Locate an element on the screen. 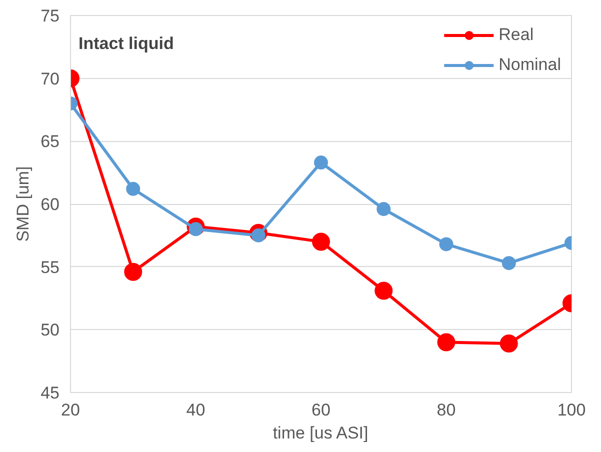 This screenshot has height=452, width=601. y-tick-label: 60 is located at coordinates (50, 204).